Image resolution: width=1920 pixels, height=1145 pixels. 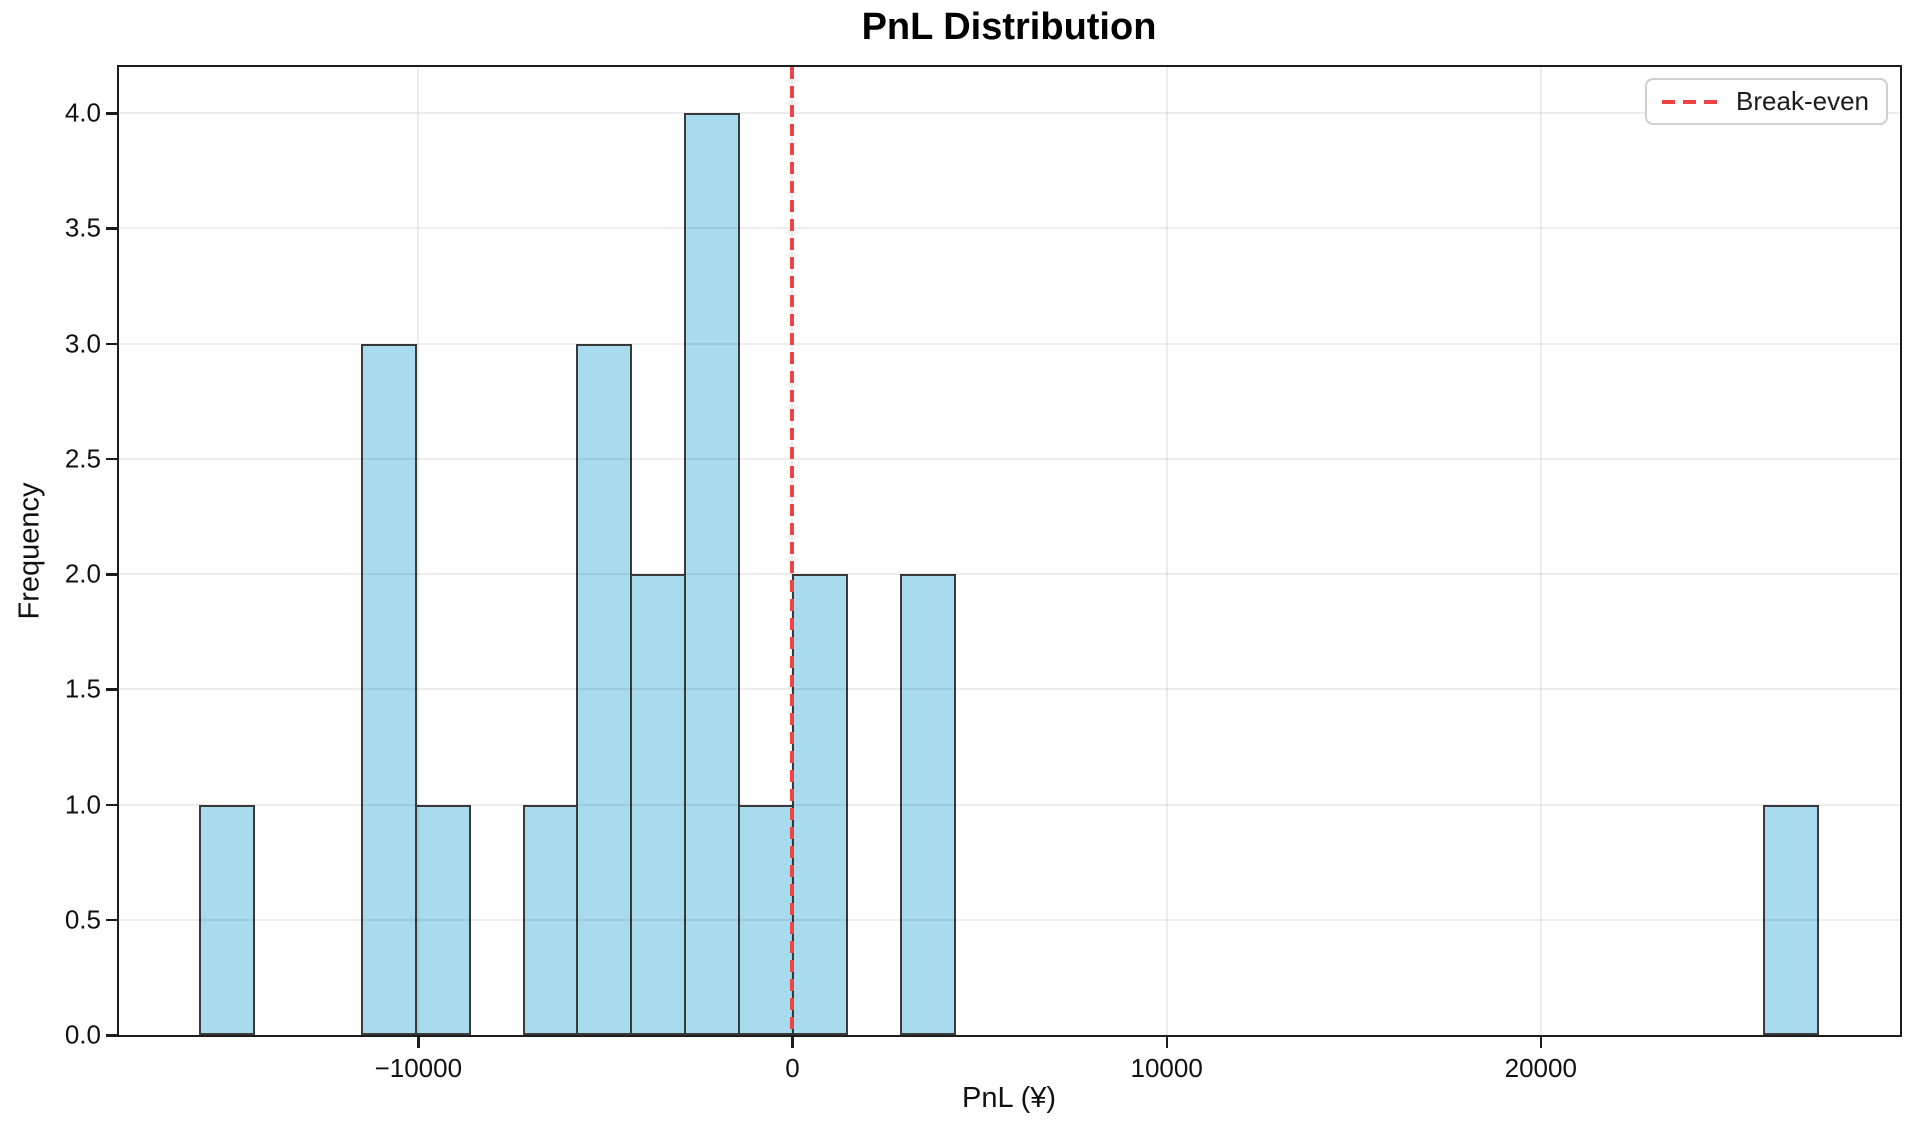 What do you see at coordinates (82, 1034) in the screenshot?
I see `y-tick-label: 0.0` at bounding box center [82, 1034].